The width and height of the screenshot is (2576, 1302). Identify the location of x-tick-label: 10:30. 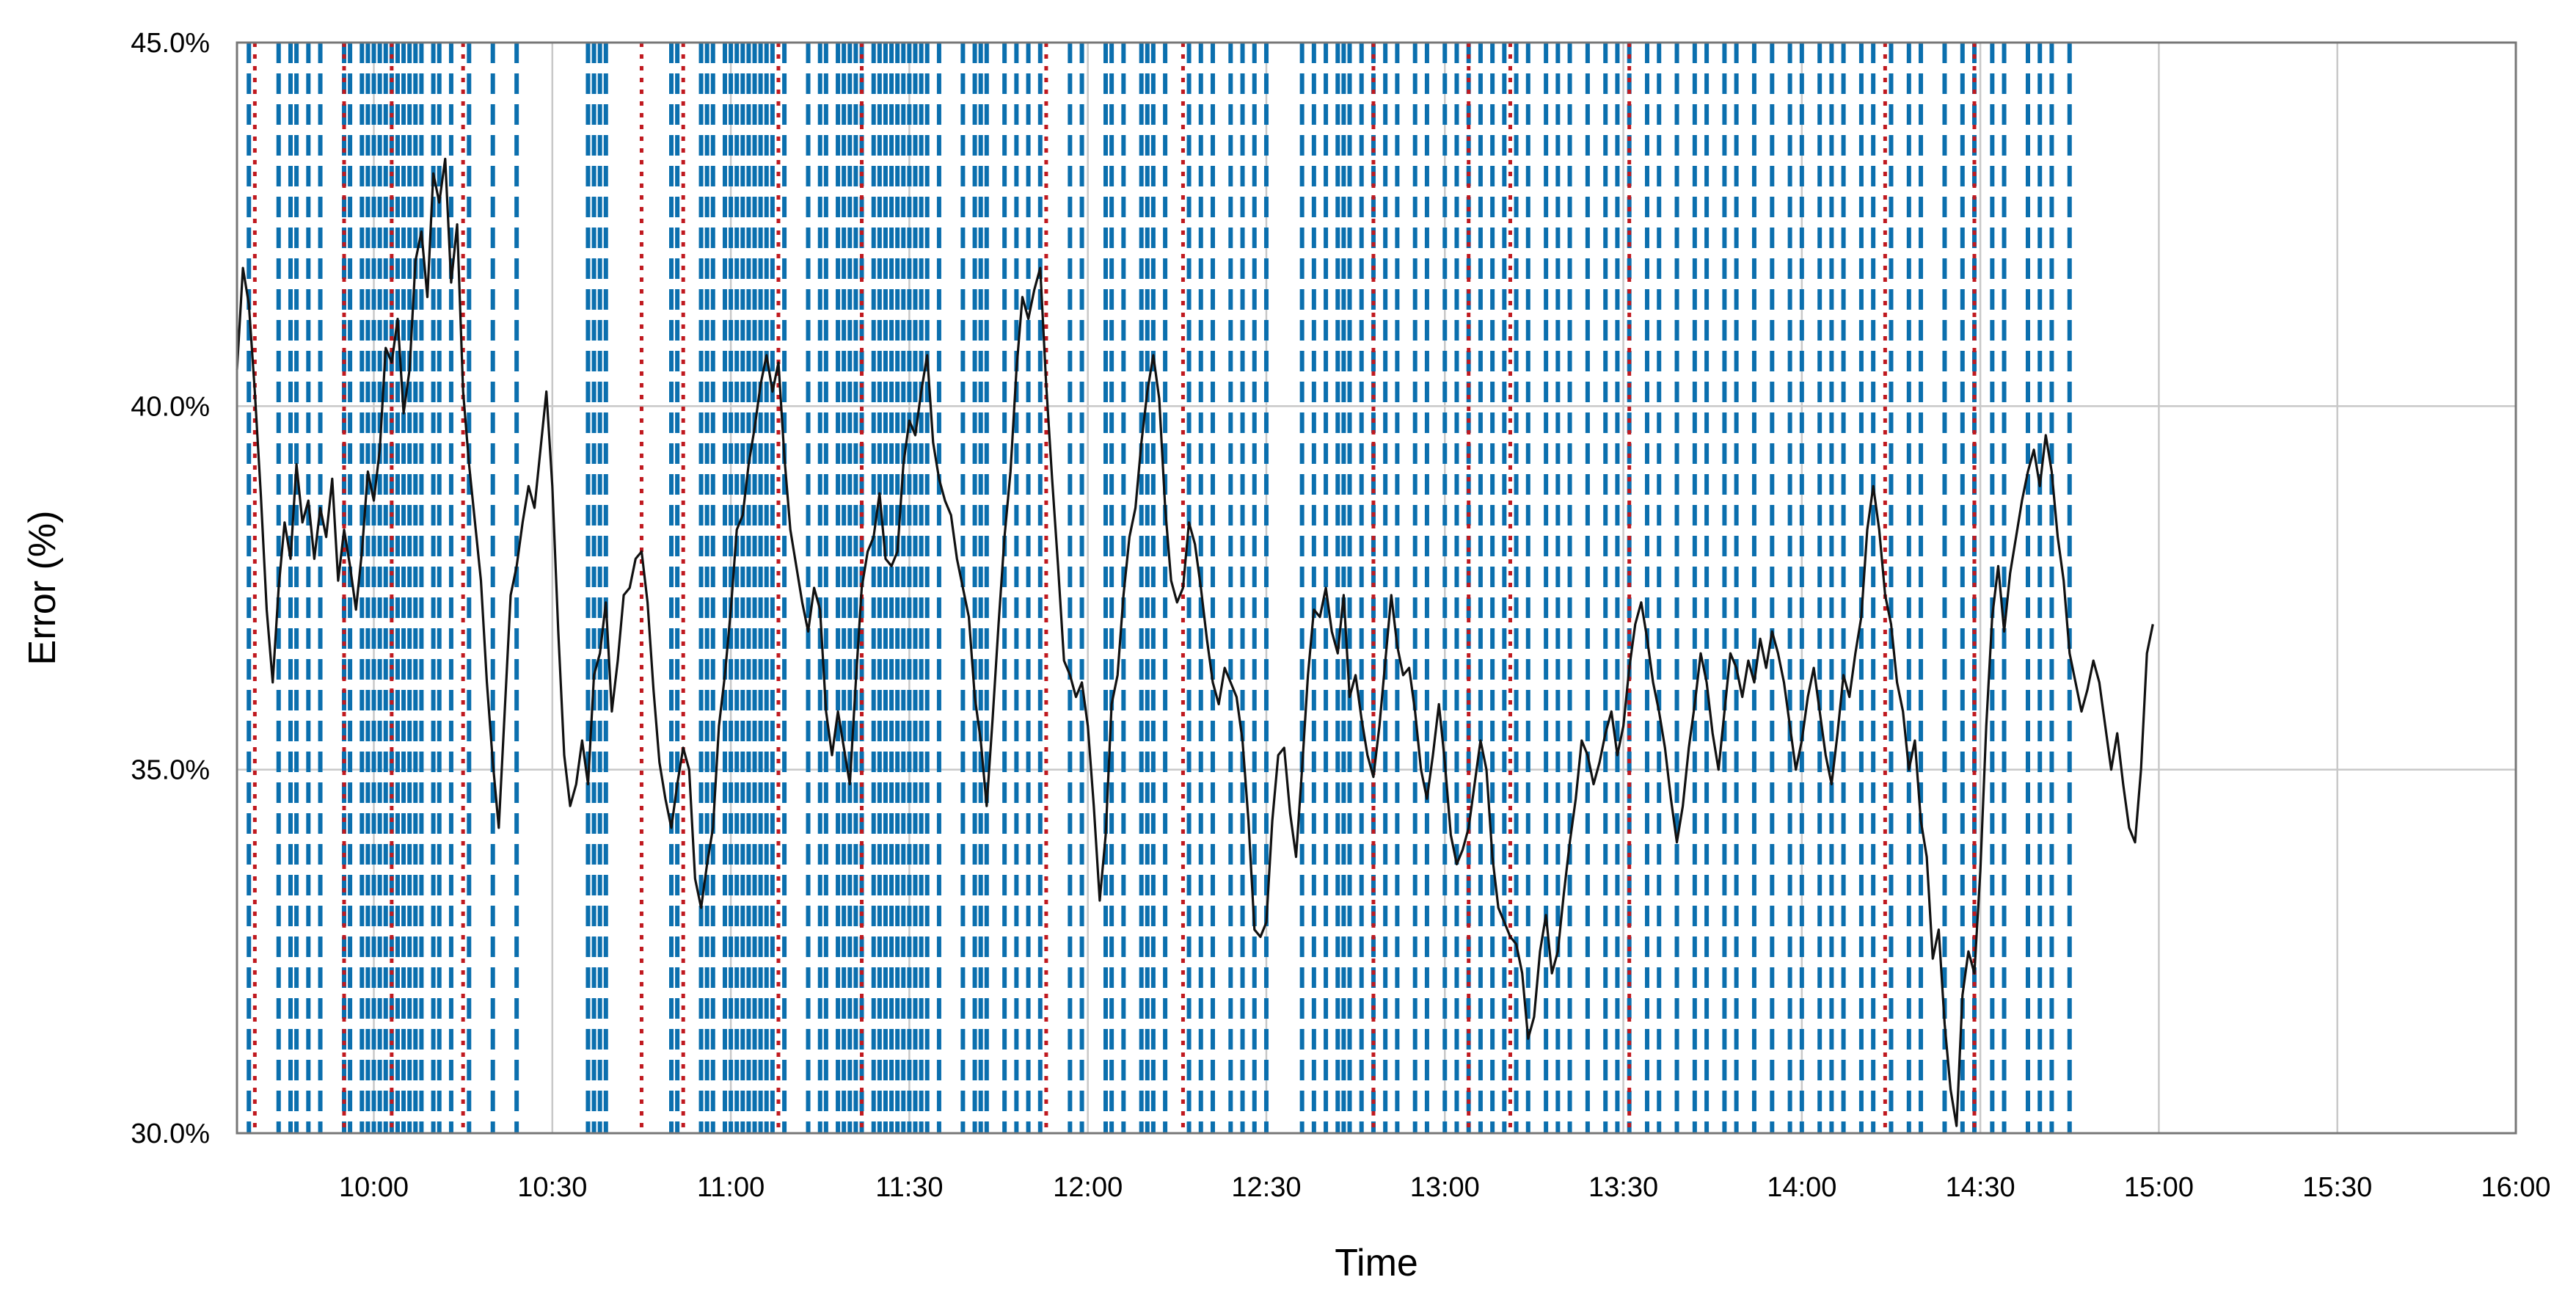
(552, 1187).